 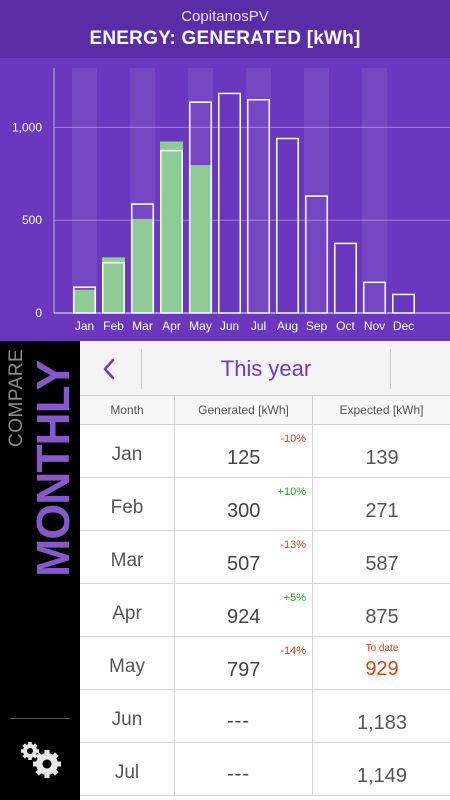 I want to click on chevron-left-icon, so click(x=109, y=369).